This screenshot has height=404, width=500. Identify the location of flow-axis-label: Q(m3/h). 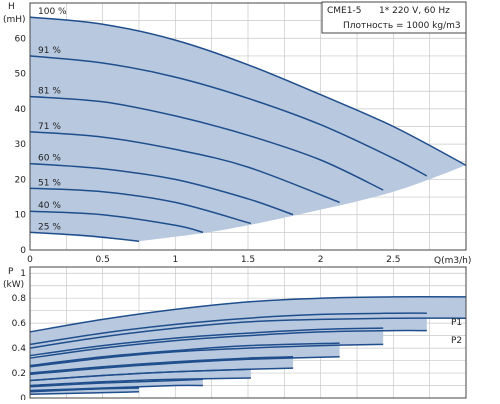
(452, 261).